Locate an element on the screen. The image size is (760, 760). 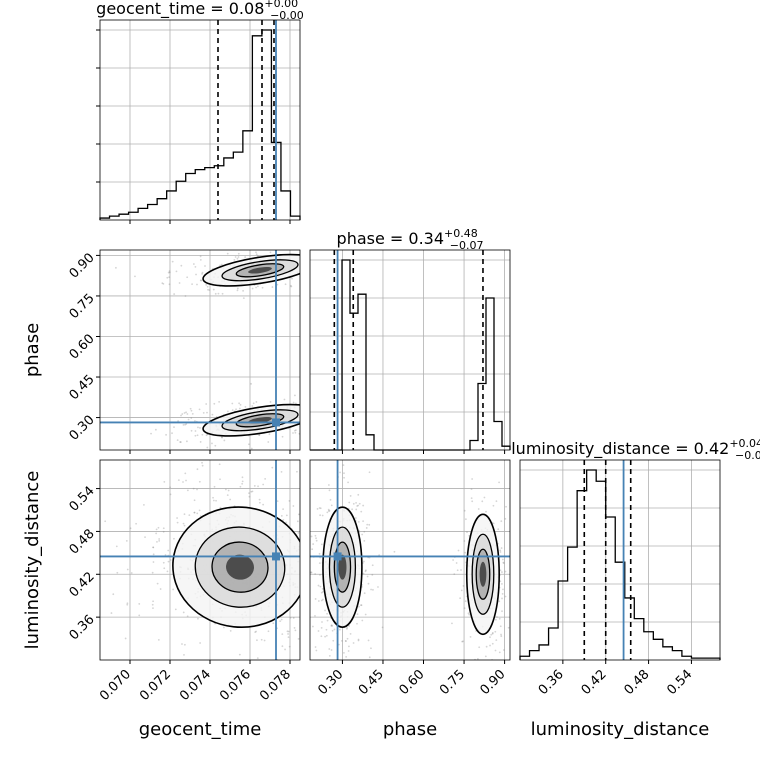
panel-2d-phase-luminosity_distance is located at coordinates (409, 581).